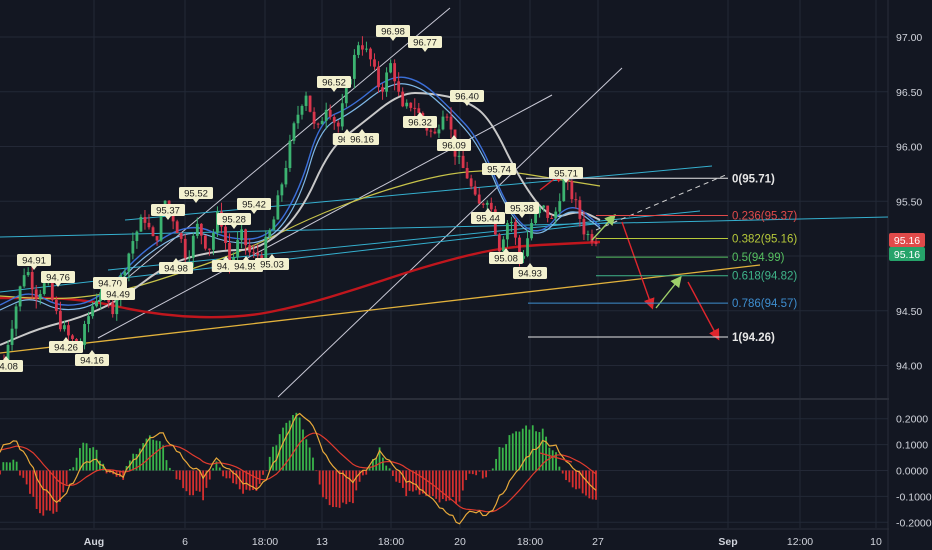 The height and width of the screenshot is (550, 932). What do you see at coordinates (909, 367) in the screenshot?
I see `price-tick-label: 94.00` at bounding box center [909, 367].